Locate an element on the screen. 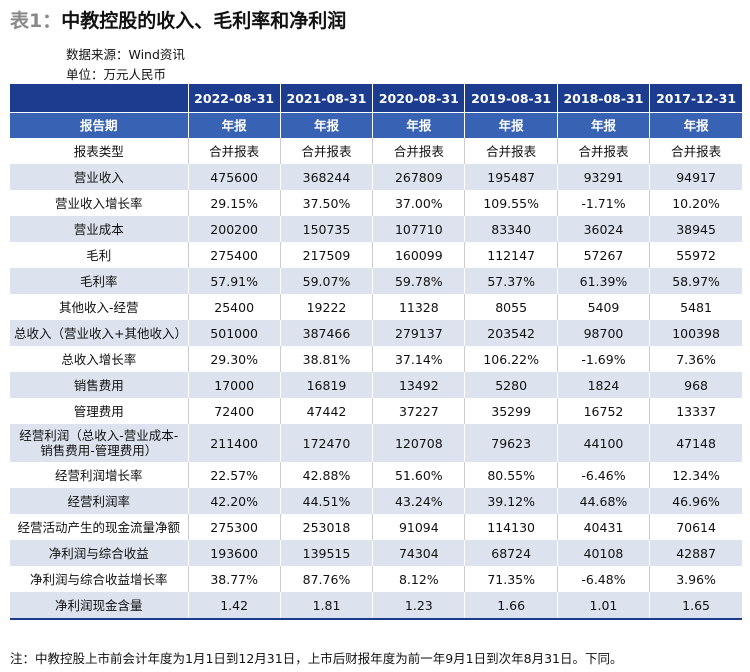 The width and height of the screenshot is (750, 672). table-cell: 279137 is located at coordinates (418, 333).